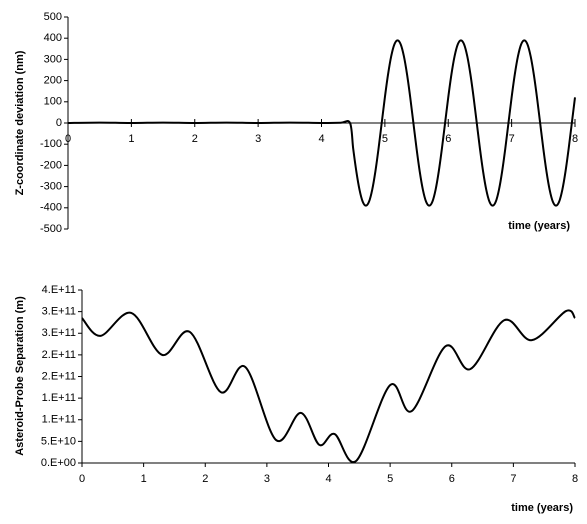  Describe the element at coordinates (51, 187) in the screenshot. I see `y-tick-label: -300` at that location.